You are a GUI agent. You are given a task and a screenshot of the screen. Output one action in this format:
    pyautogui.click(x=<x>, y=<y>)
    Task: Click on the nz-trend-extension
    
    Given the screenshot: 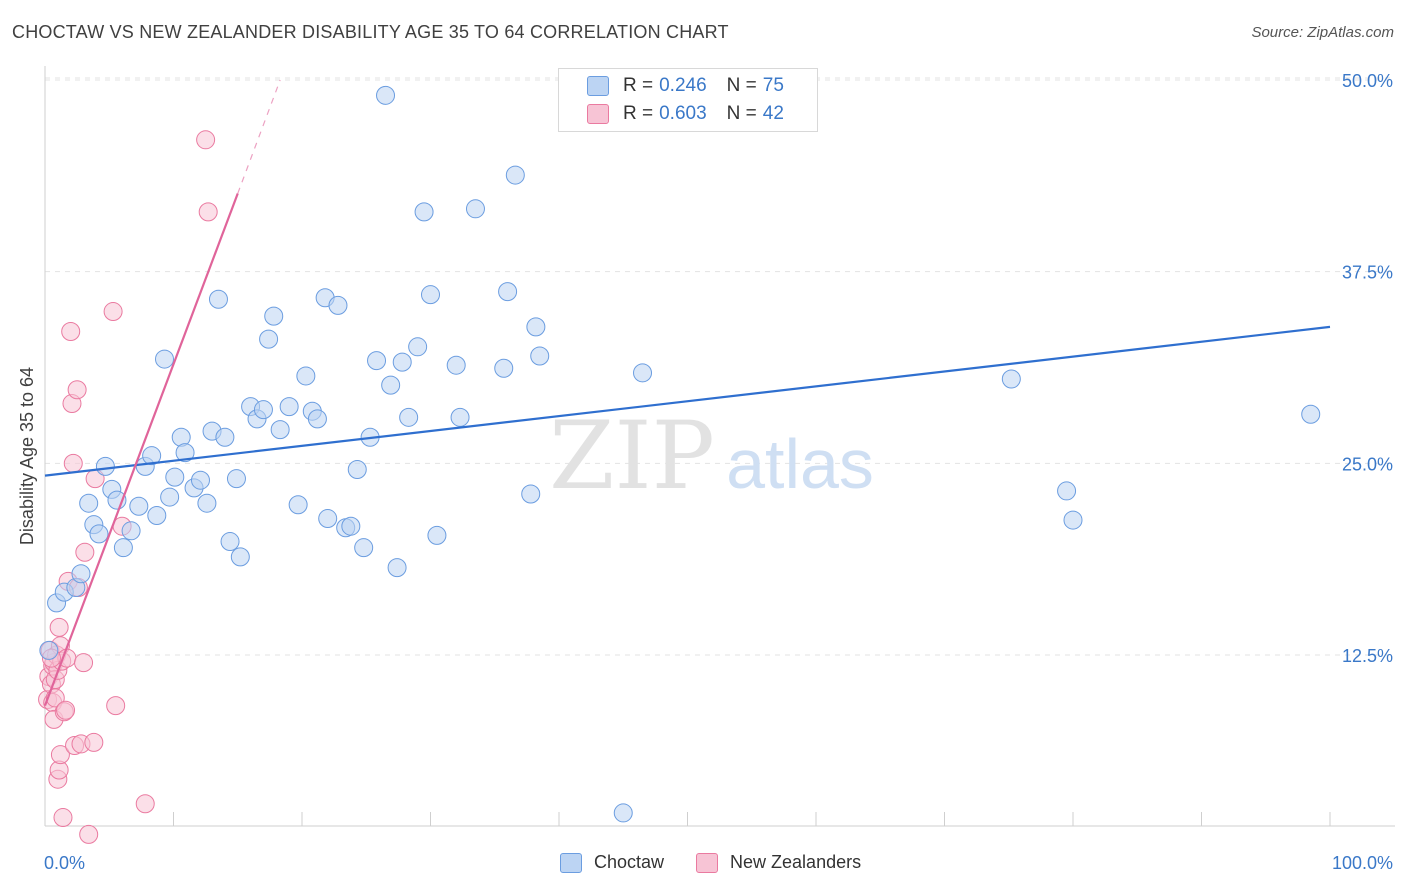 What is the action you would take?
    pyautogui.click(x=259, y=136)
    